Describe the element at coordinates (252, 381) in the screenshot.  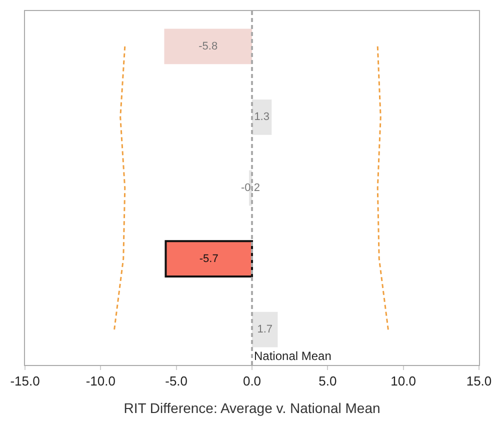
I see `x-tick-label: 0.0` at that location.